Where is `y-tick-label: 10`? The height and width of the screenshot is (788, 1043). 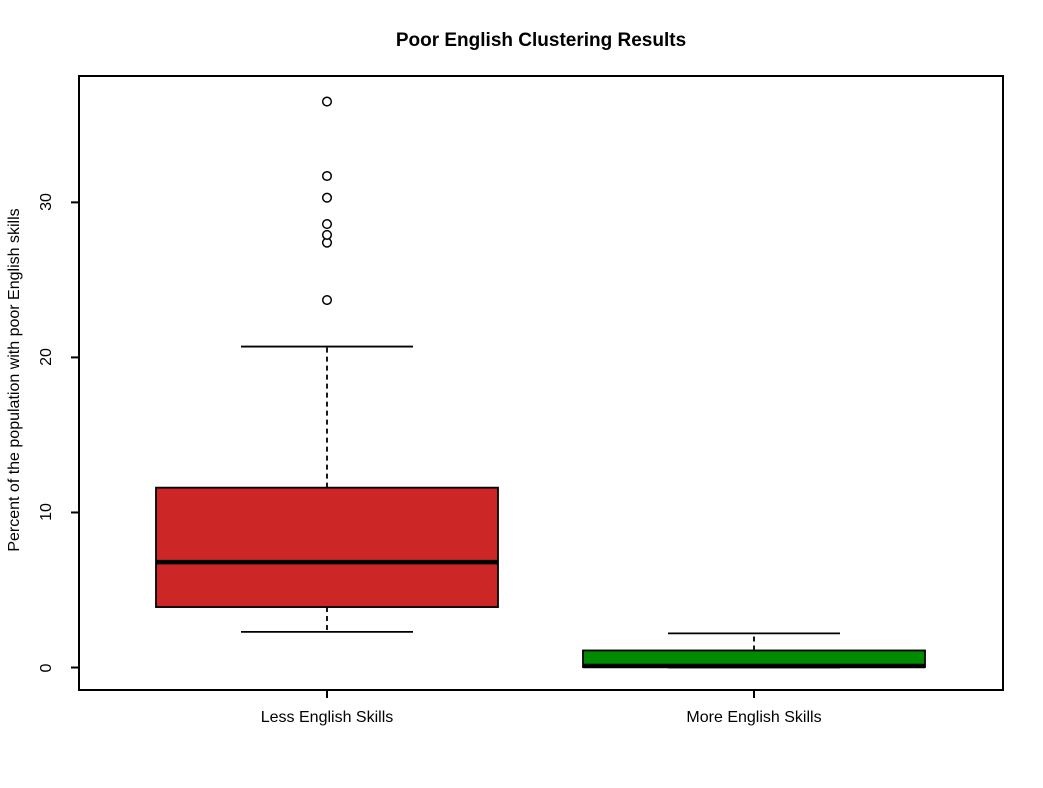
y-tick-label: 10 is located at coordinates (46, 512).